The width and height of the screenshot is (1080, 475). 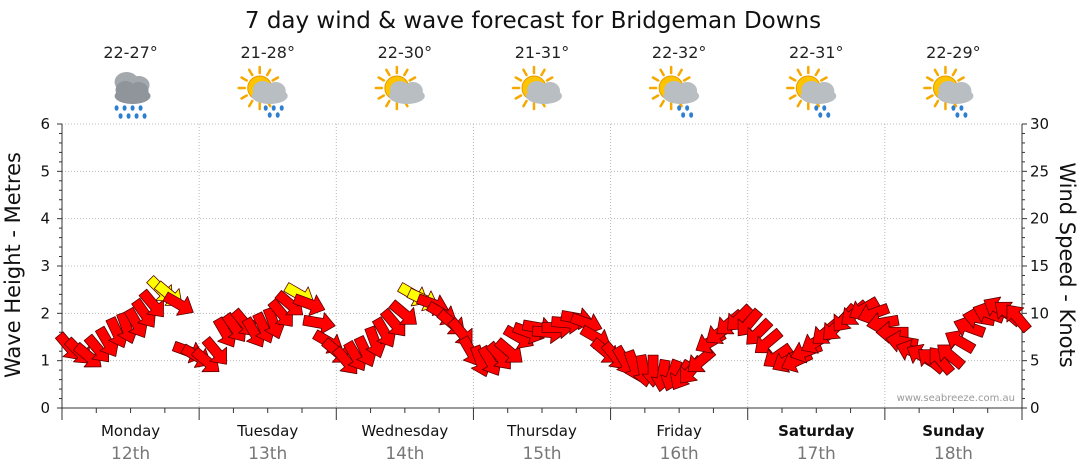 I want to click on day-name-label: Sunday, so click(x=953, y=431).